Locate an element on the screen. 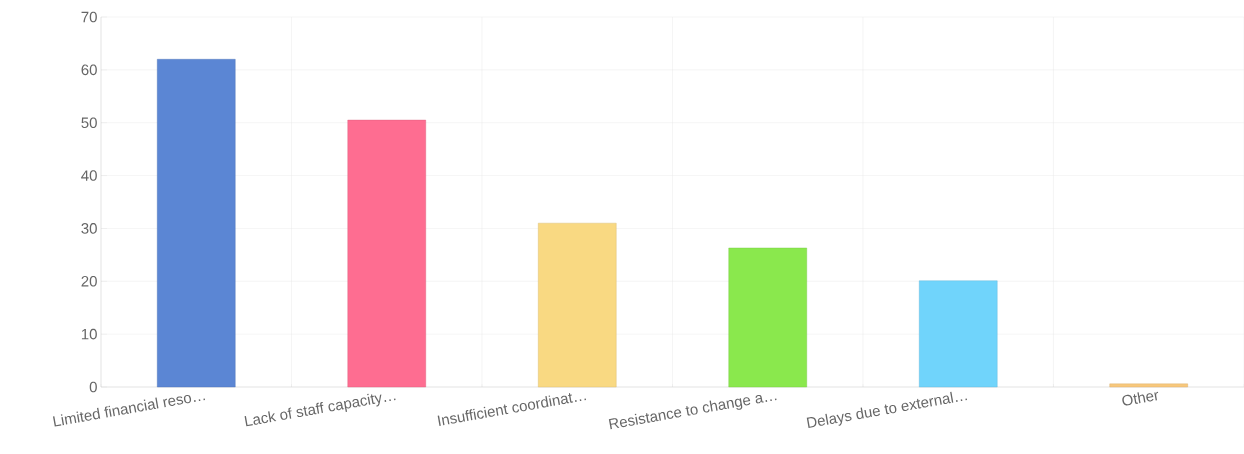  y-tick-label: 40 is located at coordinates (89, 175).